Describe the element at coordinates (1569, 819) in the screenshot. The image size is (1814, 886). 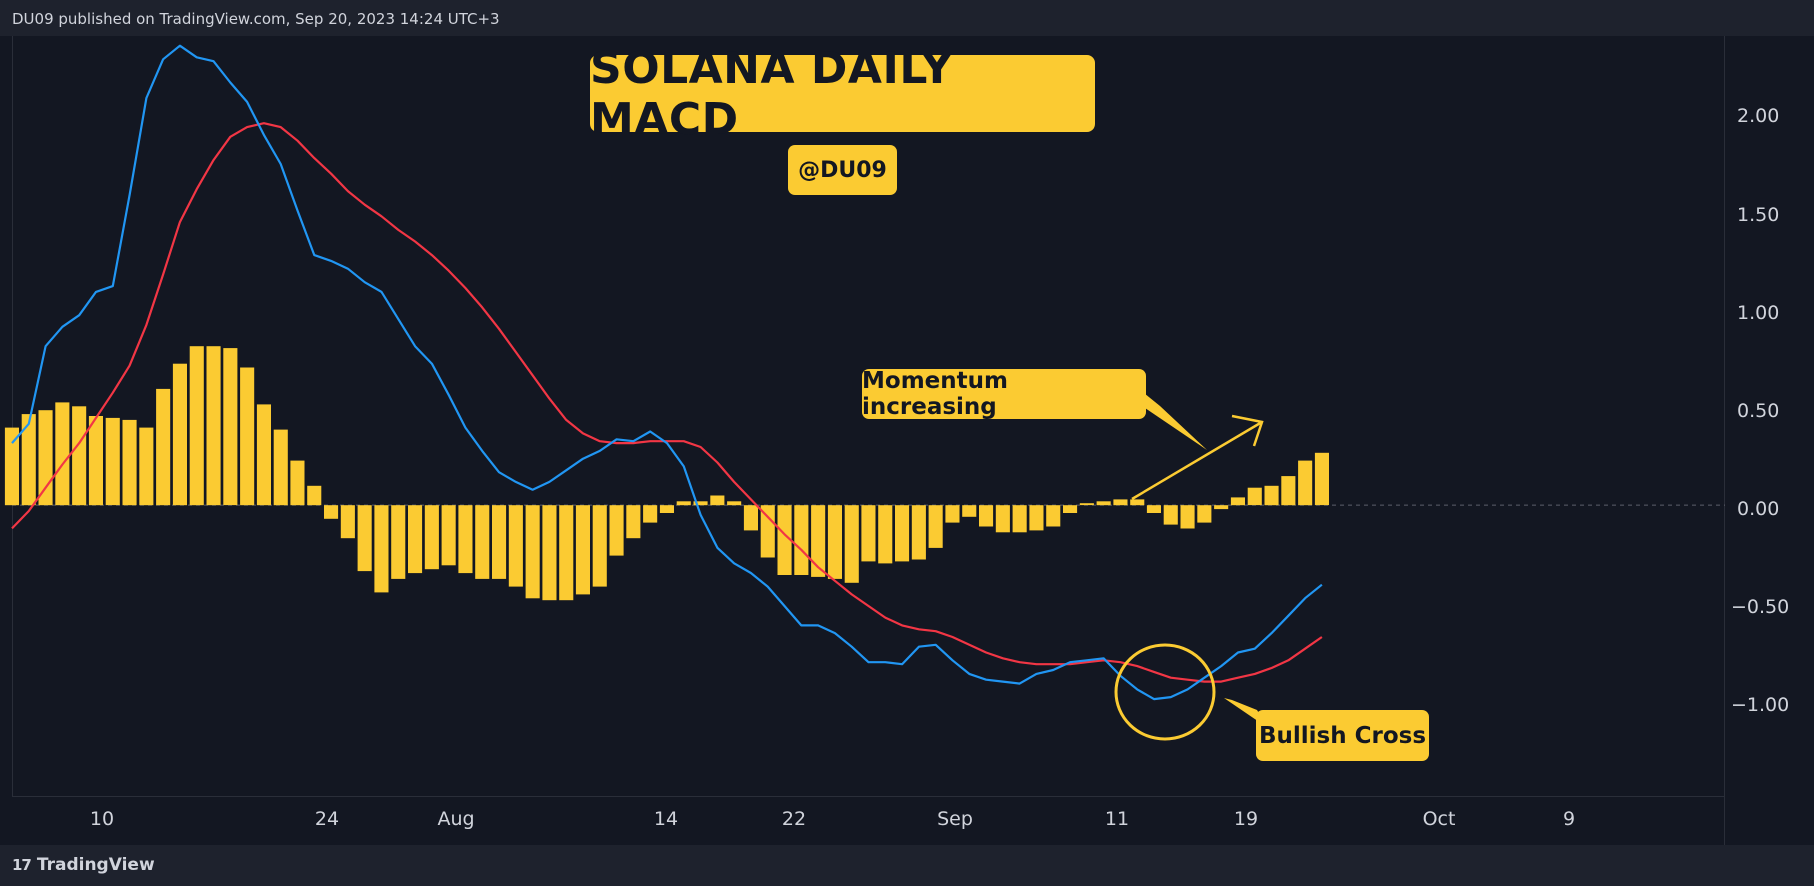
I see `x-tick-label: 9` at that location.